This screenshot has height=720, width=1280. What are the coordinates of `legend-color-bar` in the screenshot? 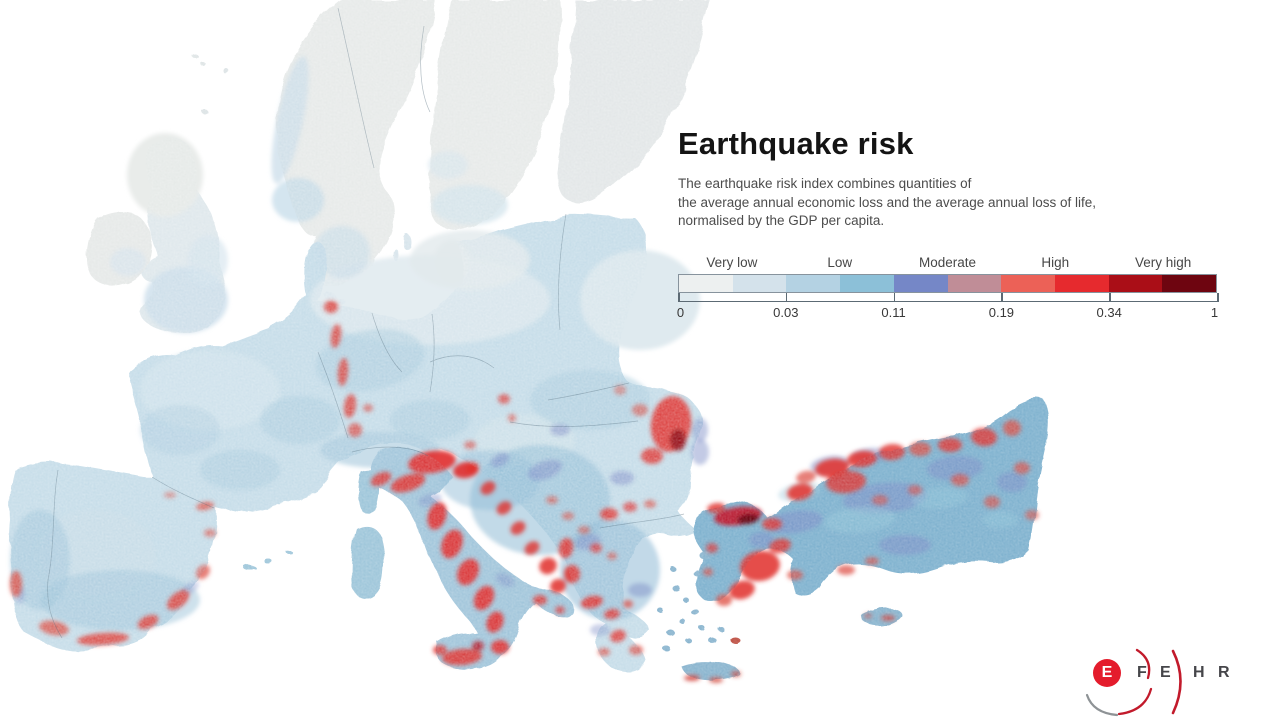 It's located at (947, 283).